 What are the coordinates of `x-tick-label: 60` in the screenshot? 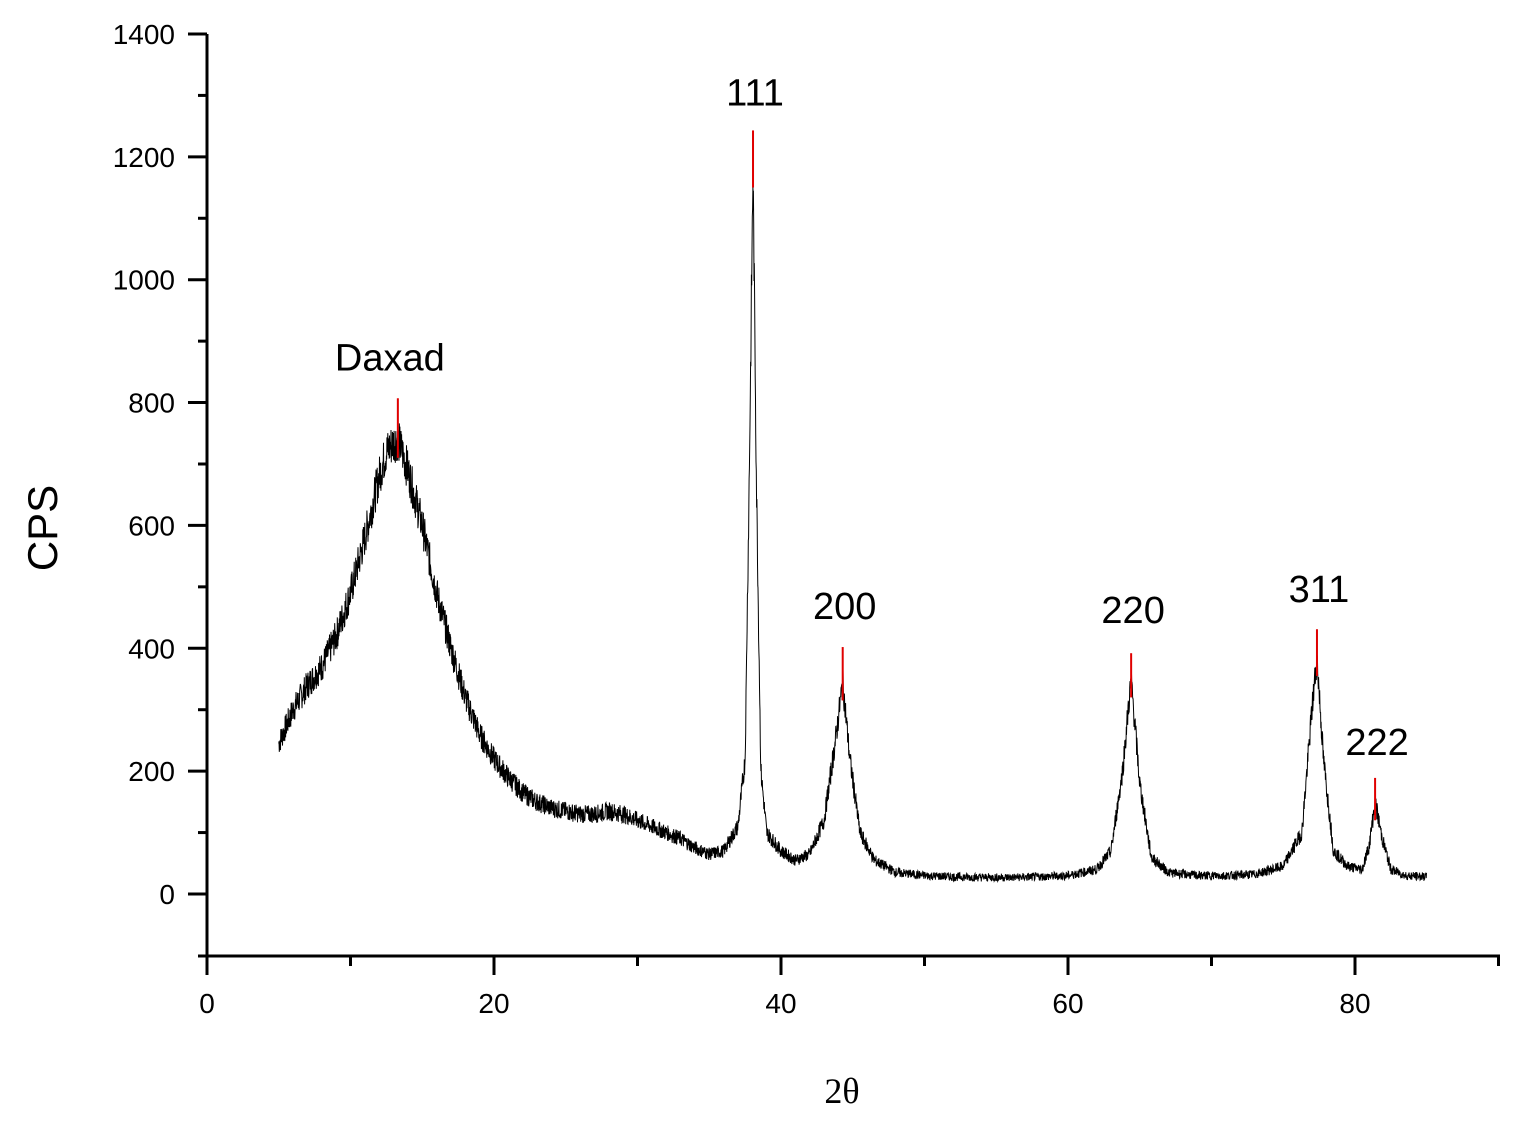 It's located at (1067, 1003).